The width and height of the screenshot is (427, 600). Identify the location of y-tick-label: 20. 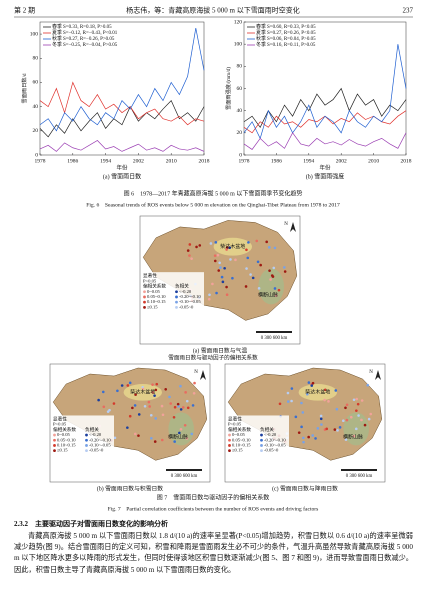
(36, 131).